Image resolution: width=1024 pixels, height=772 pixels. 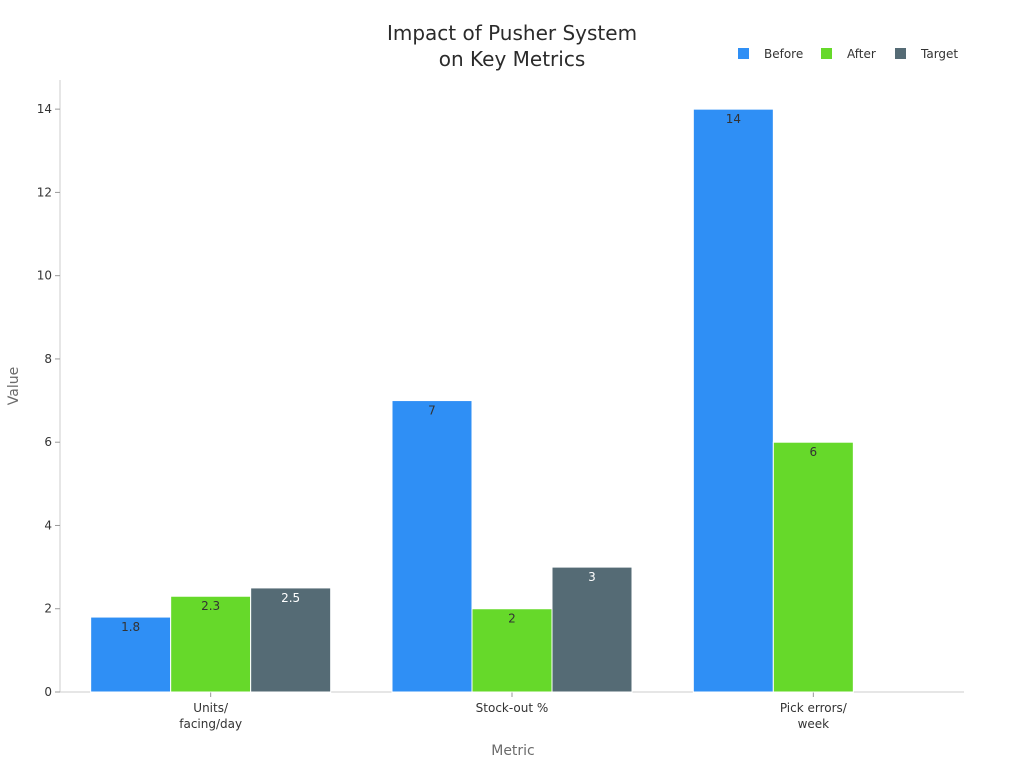 I want to click on y-tick-label: 10, so click(x=44, y=276).